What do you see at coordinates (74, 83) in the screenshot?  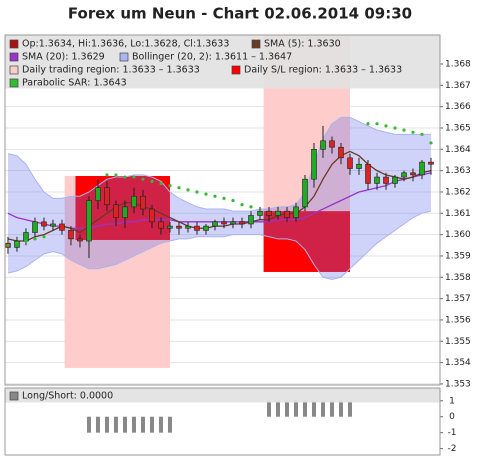 I see `legend-label: Parabolic SAR: 1.3643` at bounding box center [74, 83].